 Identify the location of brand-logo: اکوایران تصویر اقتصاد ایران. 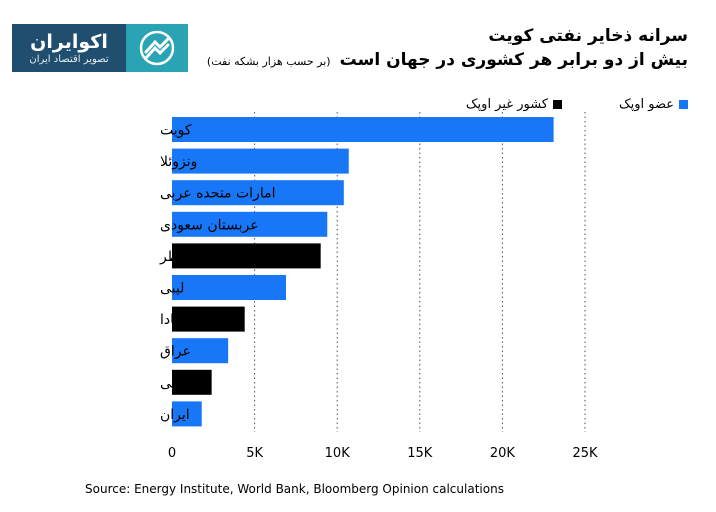
(100, 48).